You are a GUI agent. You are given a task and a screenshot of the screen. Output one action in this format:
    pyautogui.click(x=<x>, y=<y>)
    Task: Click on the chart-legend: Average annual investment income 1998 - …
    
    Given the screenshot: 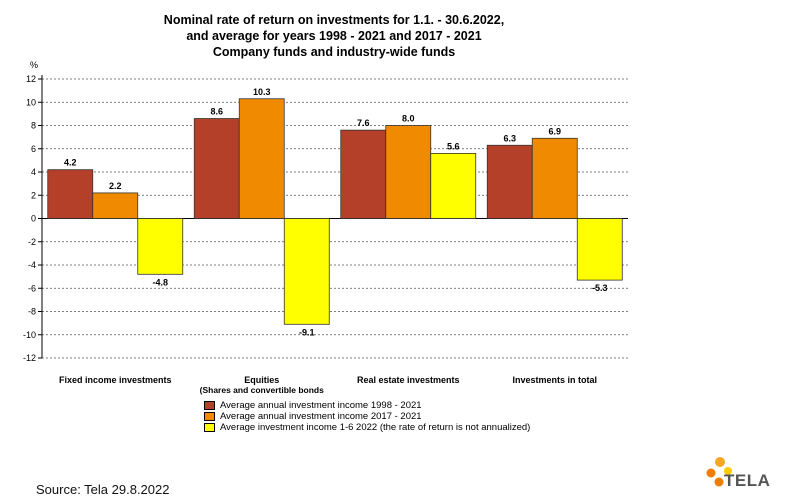 What is the action you would take?
    pyautogui.click(x=367, y=416)
    